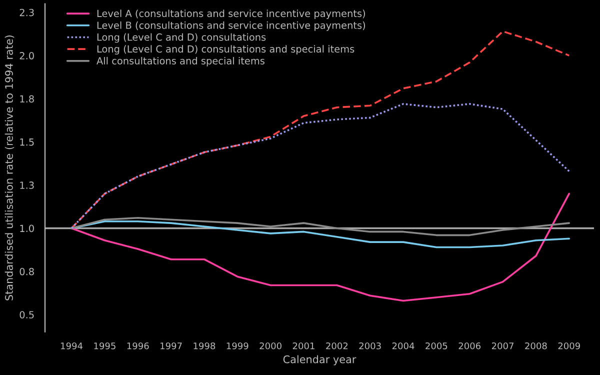  Describe the element at coordinates (225, 50) in the screenshot. I see `legend-label: Long (Level C and D) consultations and special items` at that location.